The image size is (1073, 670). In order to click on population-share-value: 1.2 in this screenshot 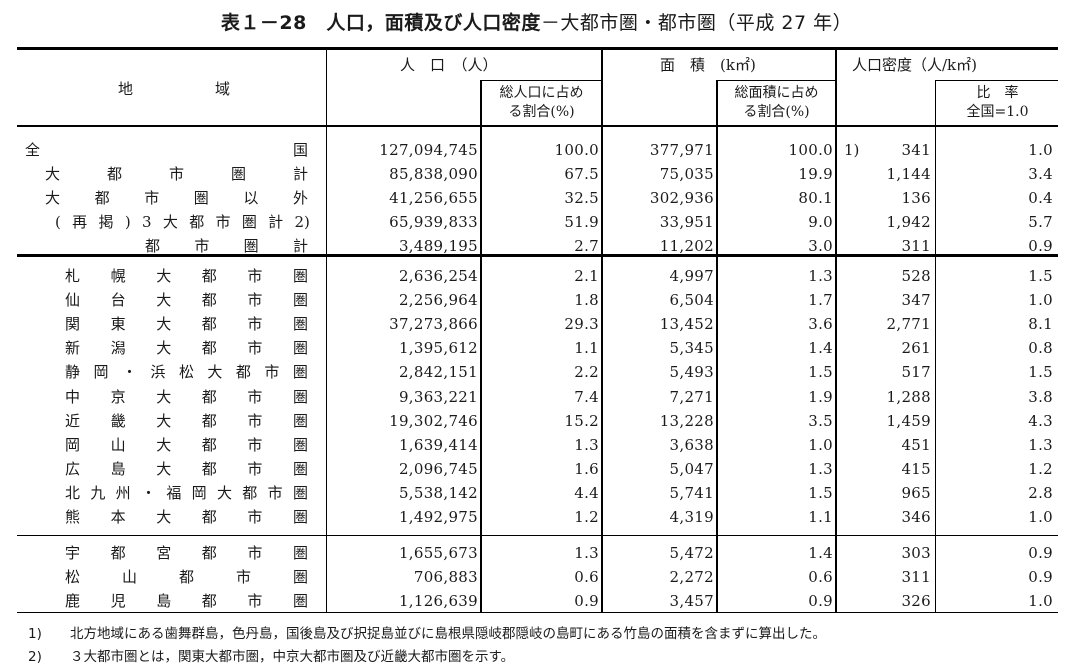, I will do `click(586, 517)`.